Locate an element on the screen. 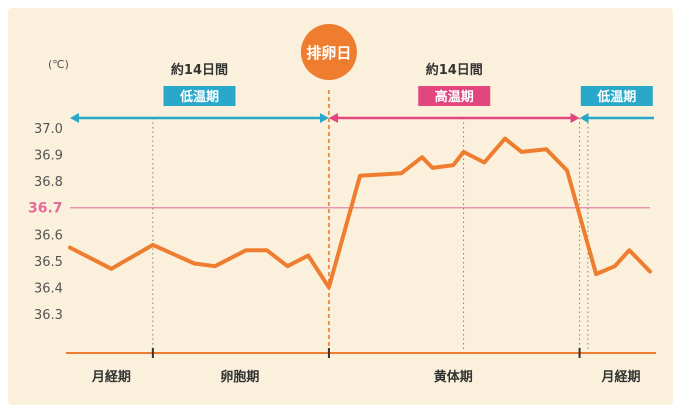 This screenshot has width=681, height=413. y-tick-label: 36.7 is located at coordinates (45, 209).